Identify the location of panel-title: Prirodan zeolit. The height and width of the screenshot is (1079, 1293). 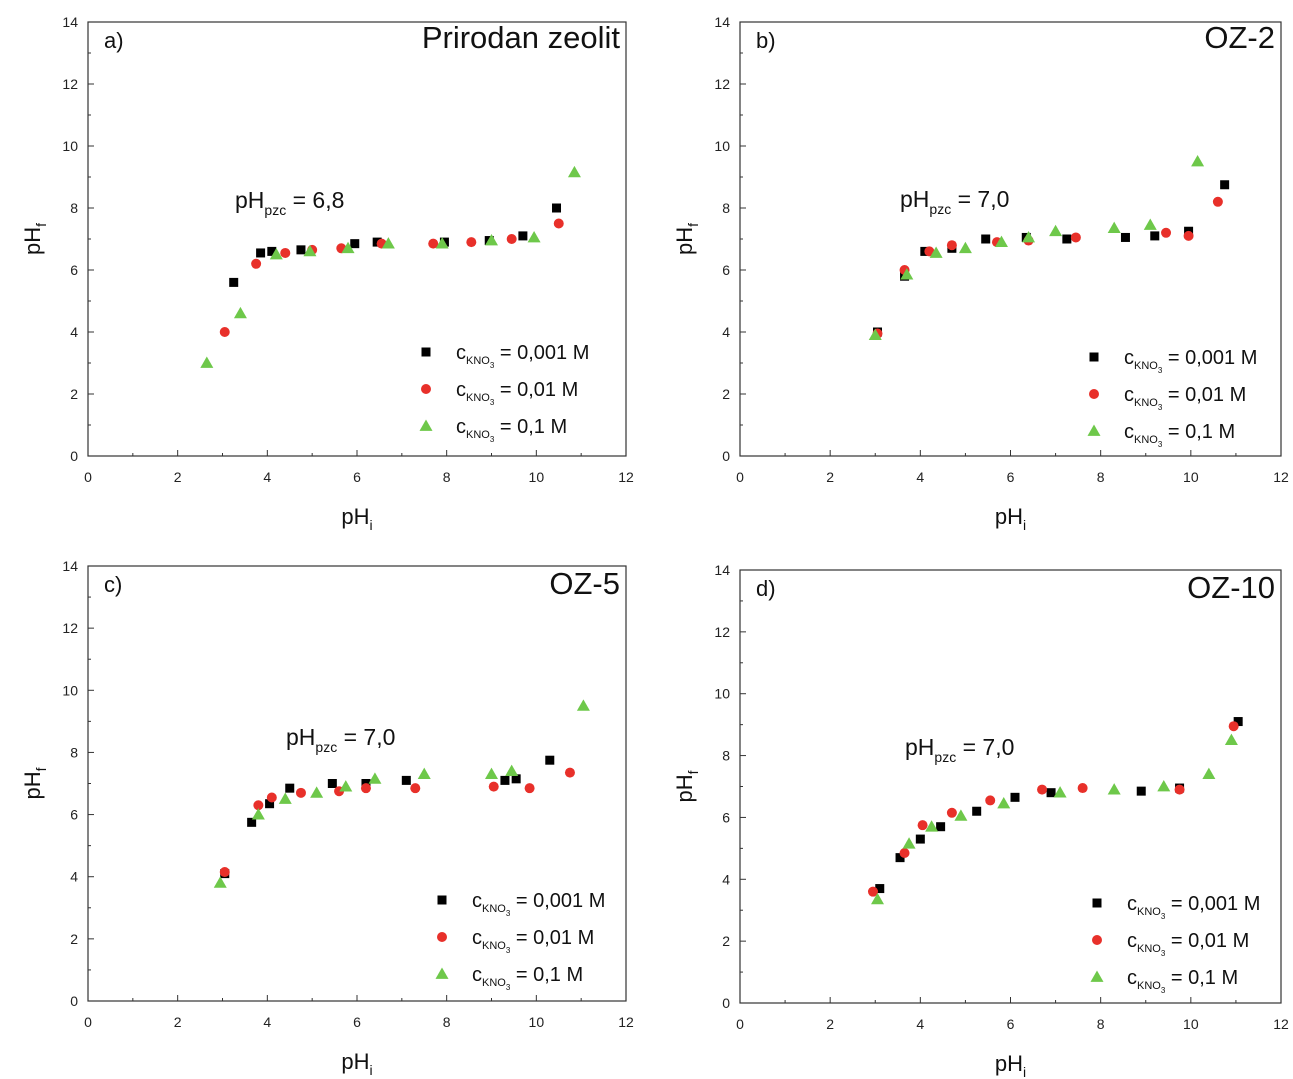
(521, 37).